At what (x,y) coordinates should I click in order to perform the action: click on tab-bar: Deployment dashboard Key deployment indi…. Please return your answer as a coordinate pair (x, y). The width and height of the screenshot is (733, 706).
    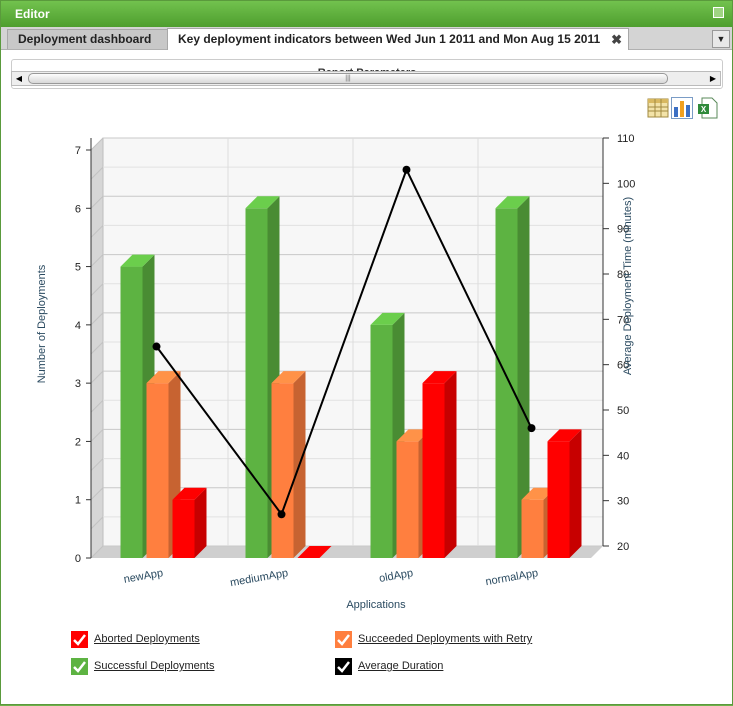
    Looking at the image, I should click on (366, 38).